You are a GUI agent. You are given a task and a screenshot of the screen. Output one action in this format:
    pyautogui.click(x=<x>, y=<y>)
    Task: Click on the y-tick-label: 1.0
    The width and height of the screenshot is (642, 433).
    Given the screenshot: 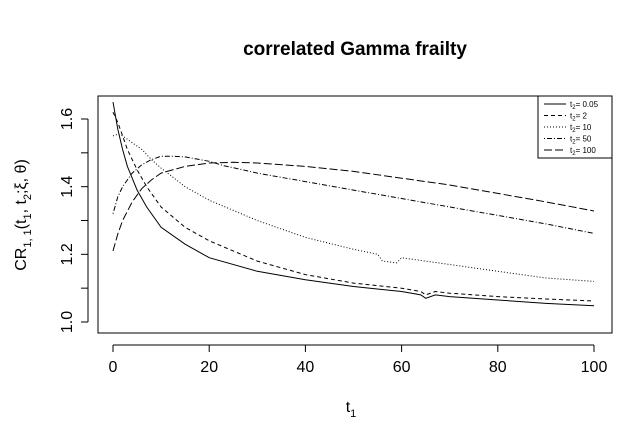 What is the action you would take?
    pyautogui.click(x=67, y=322)
    